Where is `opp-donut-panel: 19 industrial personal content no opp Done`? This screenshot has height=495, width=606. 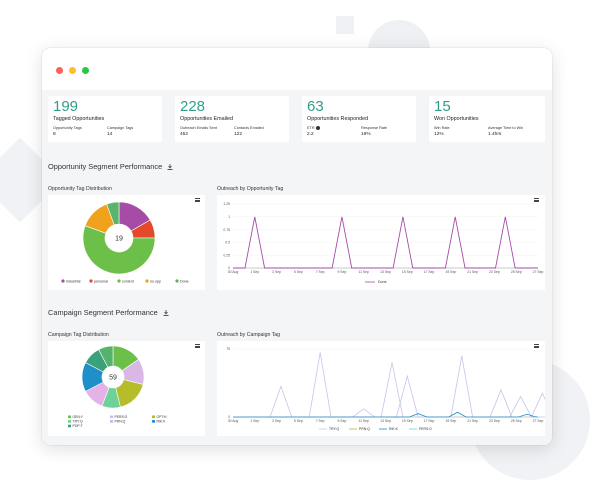
opp-donut-panel: 19 industrial personal content no opp Done is located at coordinates (126, 242).